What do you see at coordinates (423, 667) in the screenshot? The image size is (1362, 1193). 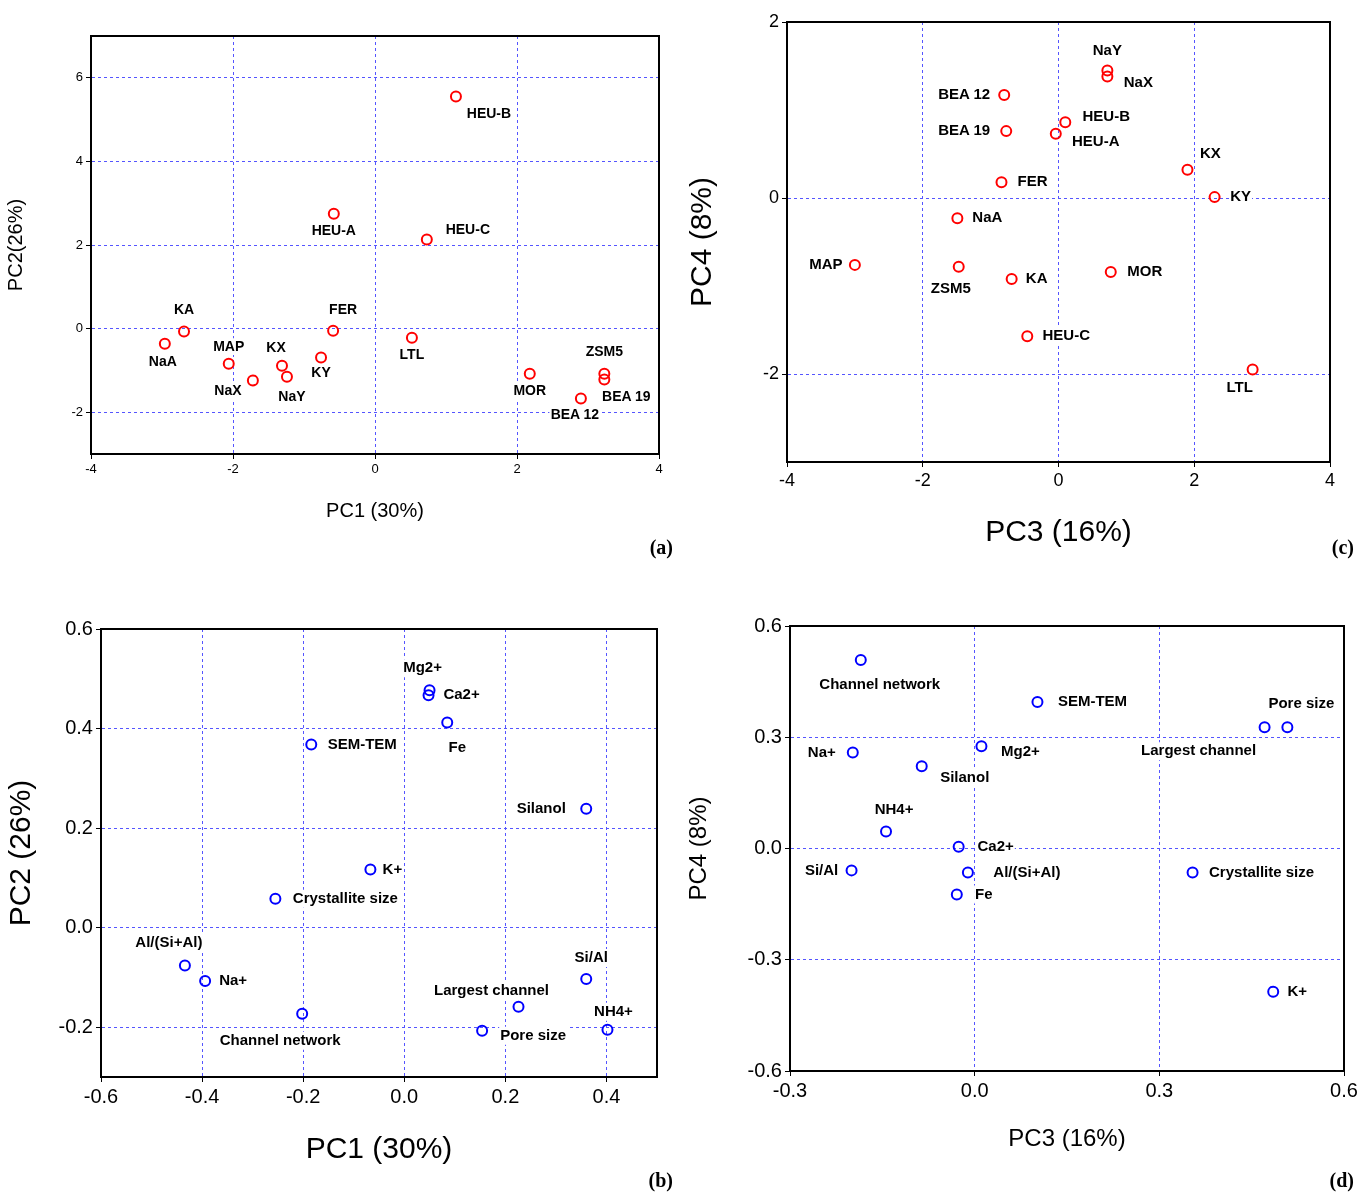 I see `annotation: Mg2+` at bounding box center [423, 667].